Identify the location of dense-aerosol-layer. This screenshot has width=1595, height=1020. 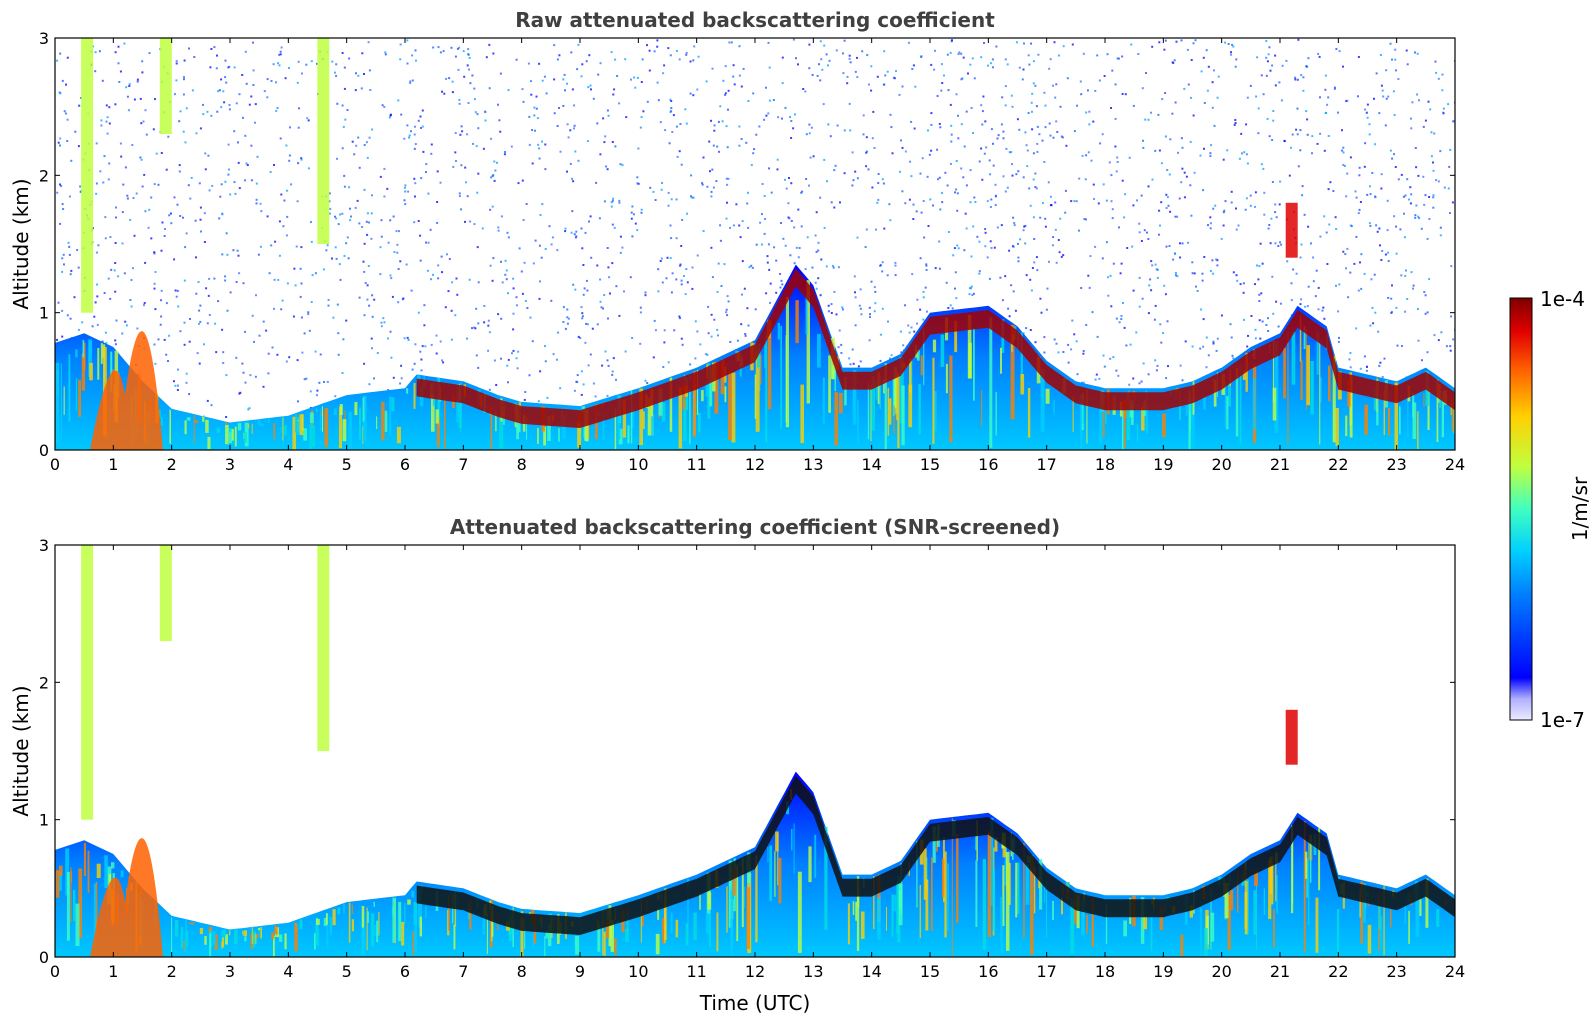
(935, 855).